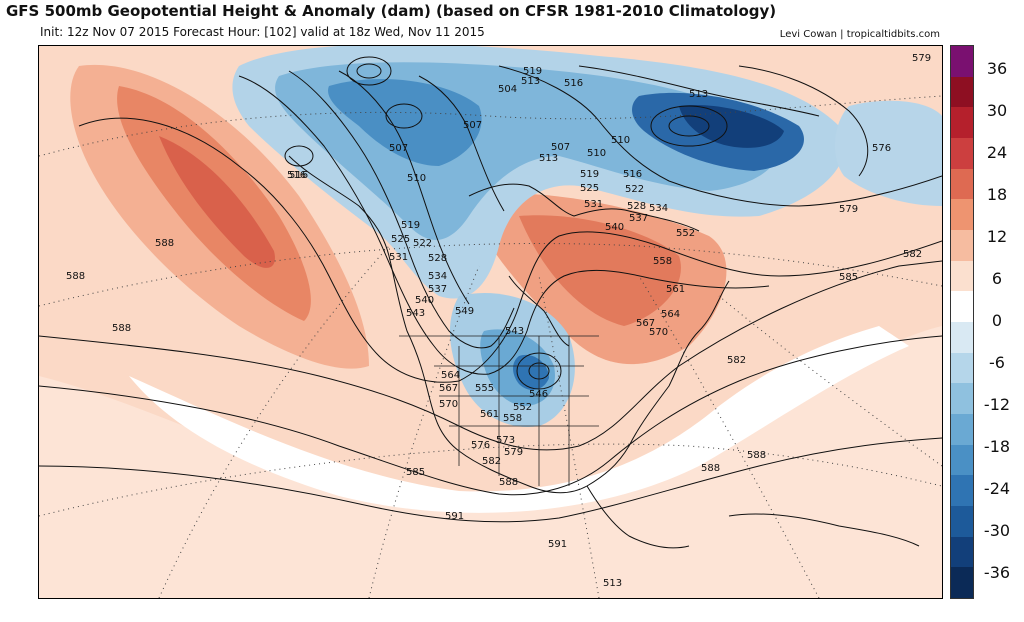 The width and height of the screenshot is (1024, 622). I want to click on contour-label: 573, so click(505, 440).